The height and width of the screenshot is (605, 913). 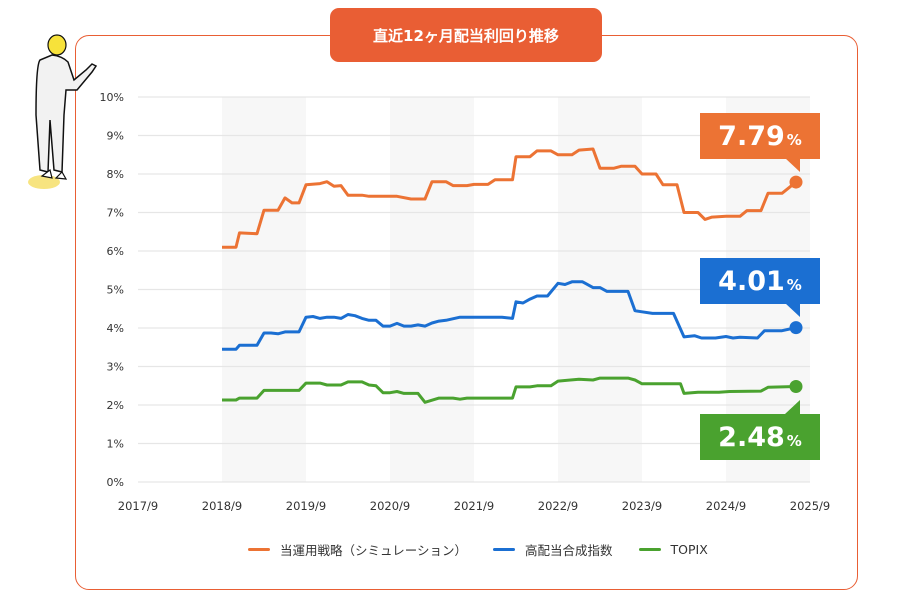 I want to click on y-tick-label: 3%, so click(x=115, y=367).